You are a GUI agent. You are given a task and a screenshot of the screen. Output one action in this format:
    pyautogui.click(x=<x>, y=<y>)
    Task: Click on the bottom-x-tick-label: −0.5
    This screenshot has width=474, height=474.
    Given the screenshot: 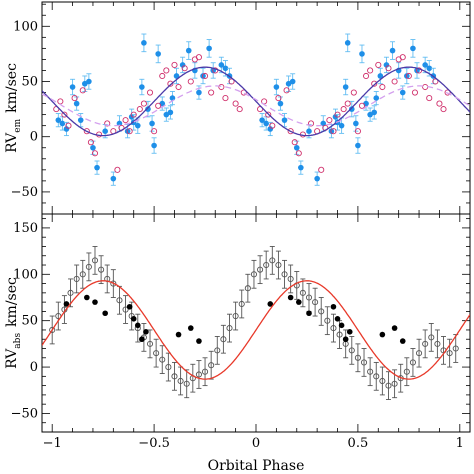 What is the action you would take?
    pyautogui.click(x=154, y=443)
    